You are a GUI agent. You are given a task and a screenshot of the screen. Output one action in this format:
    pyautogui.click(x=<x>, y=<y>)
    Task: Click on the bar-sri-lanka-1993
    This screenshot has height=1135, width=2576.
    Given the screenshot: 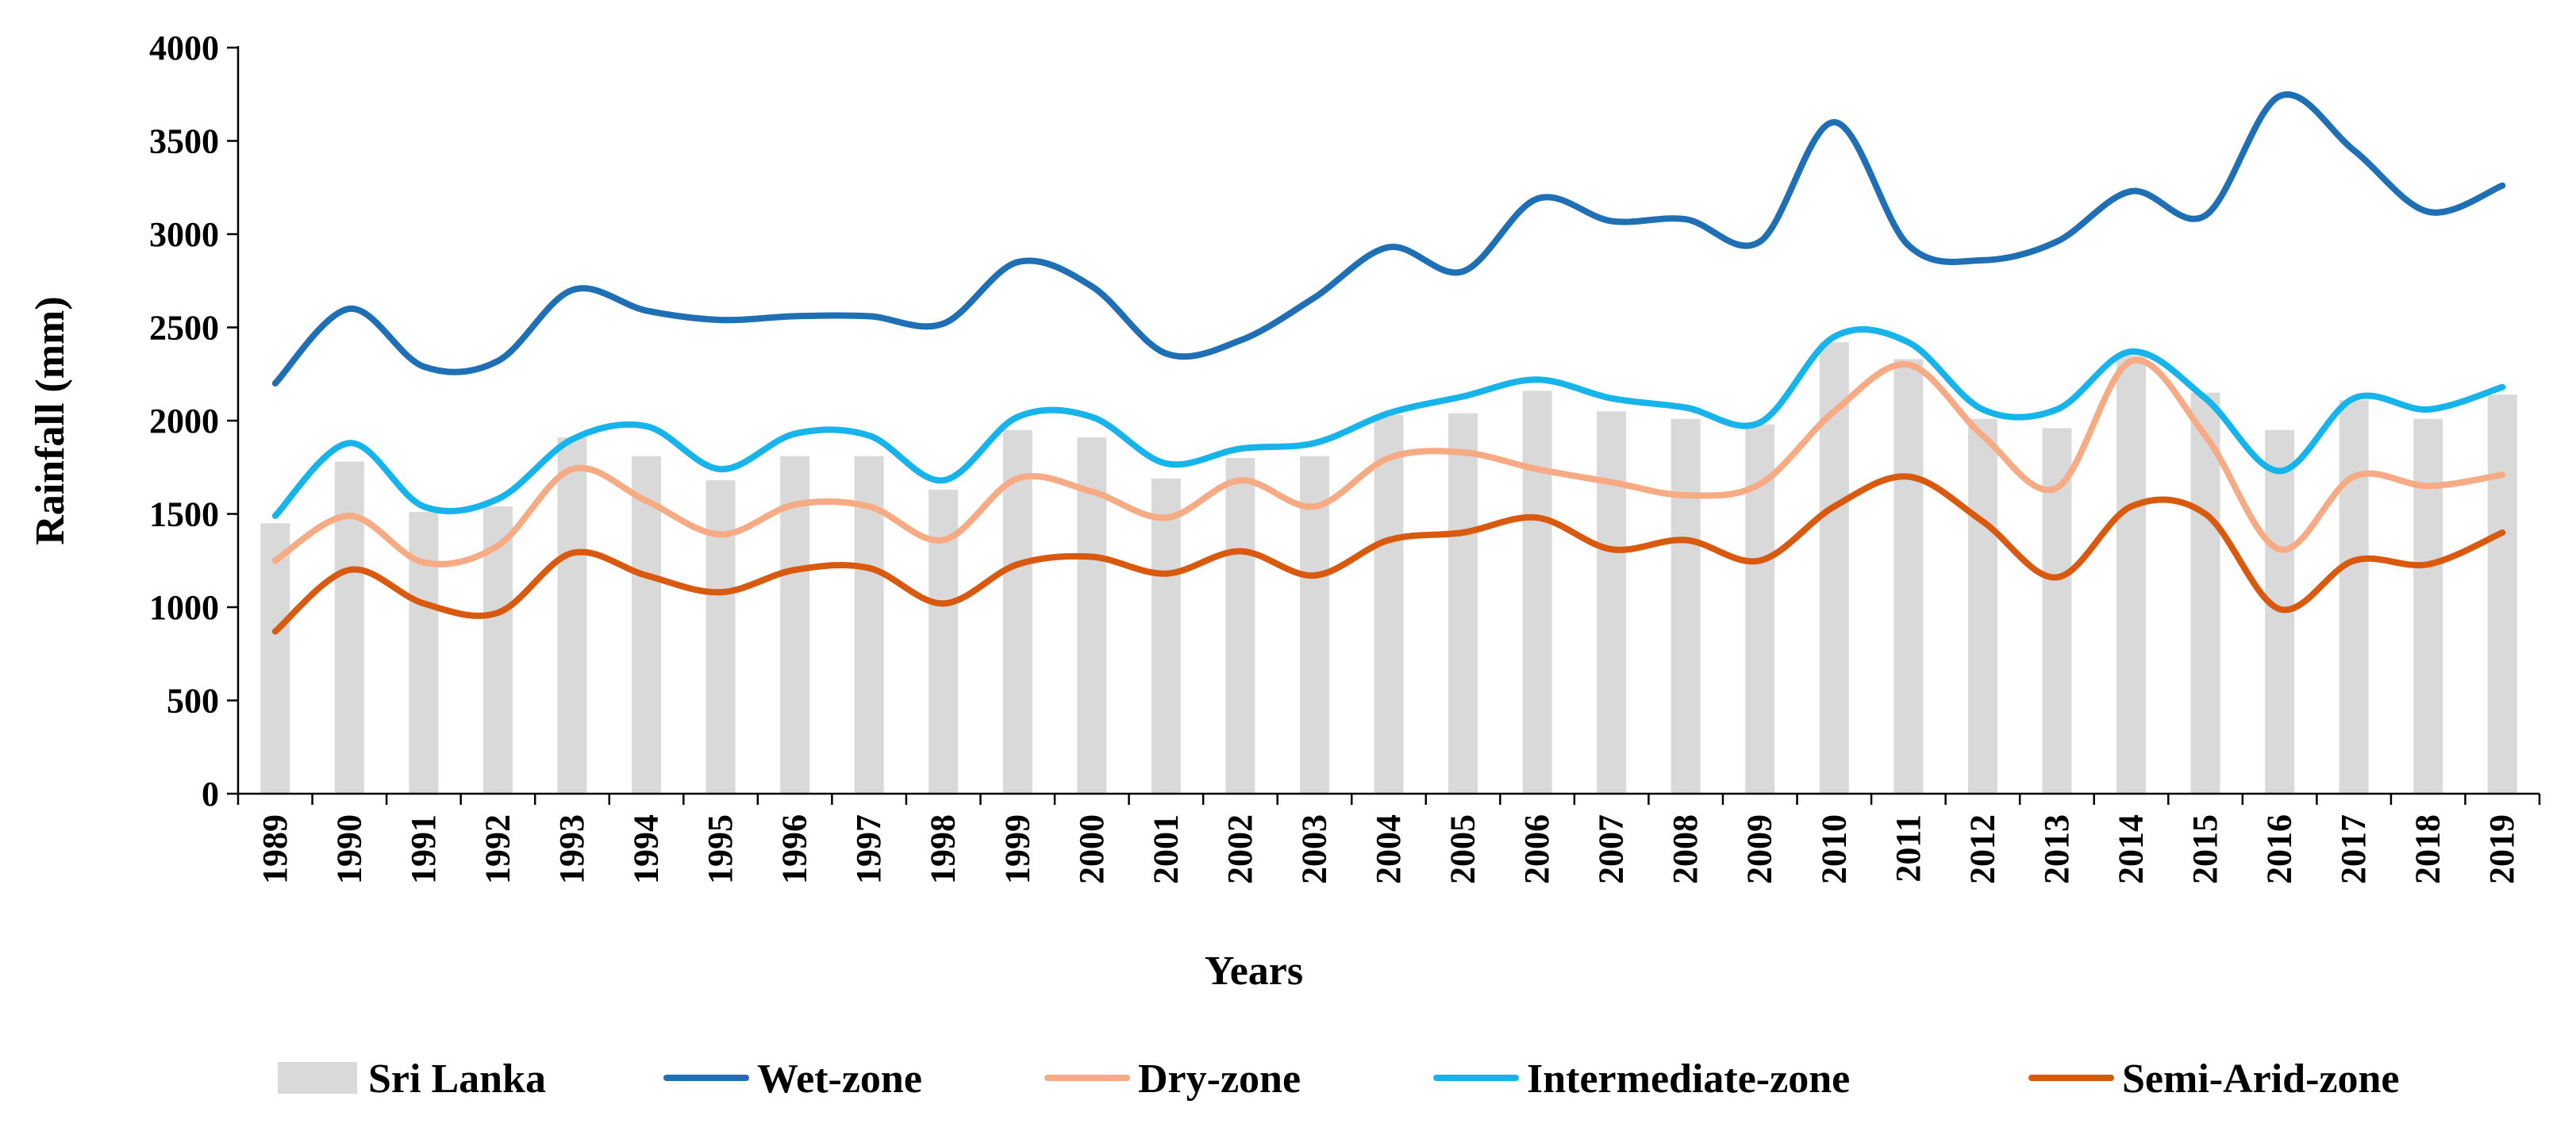 What is the action you would take?
    pyautogui.click(x=572, y=616)
    